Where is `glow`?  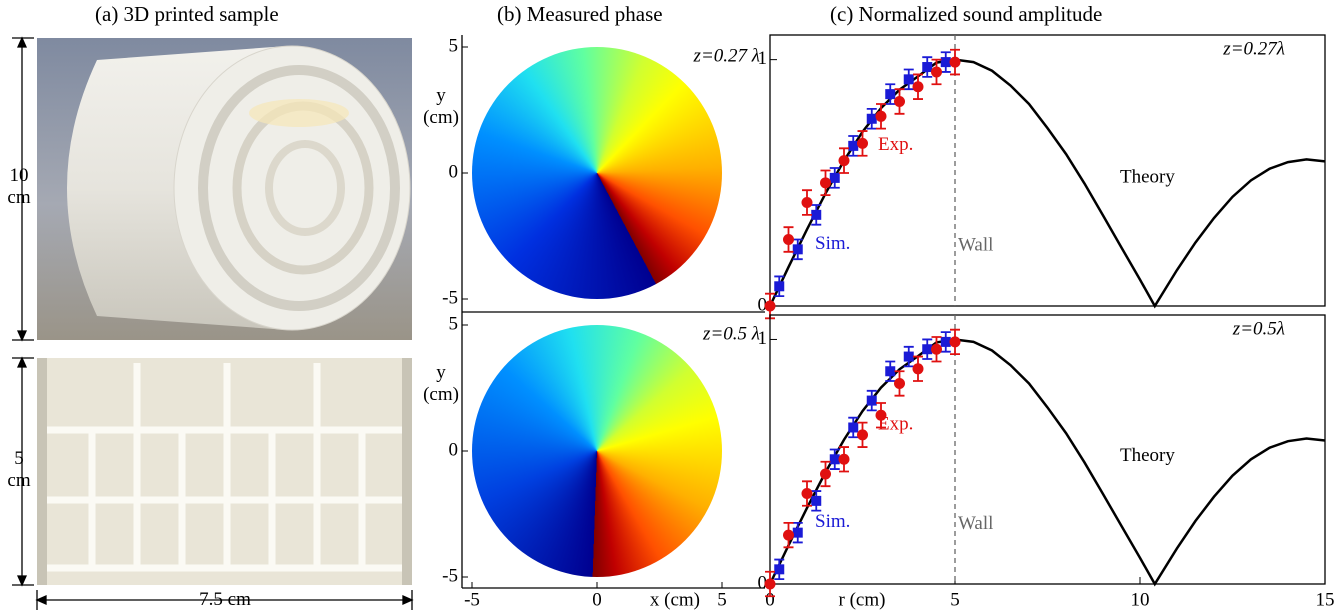 glow is located at coordinates (299, 113).